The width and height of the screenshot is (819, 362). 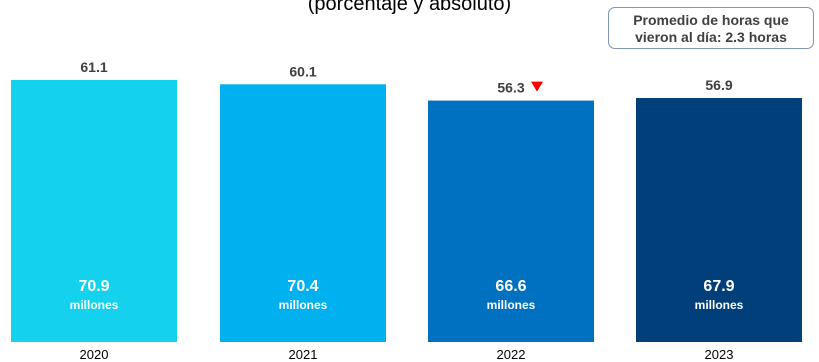 What do you see at coordinates (718, 286) in the screenshot?
I see `absolute-value-2023: 67.9` at bounding box center [718, 286].